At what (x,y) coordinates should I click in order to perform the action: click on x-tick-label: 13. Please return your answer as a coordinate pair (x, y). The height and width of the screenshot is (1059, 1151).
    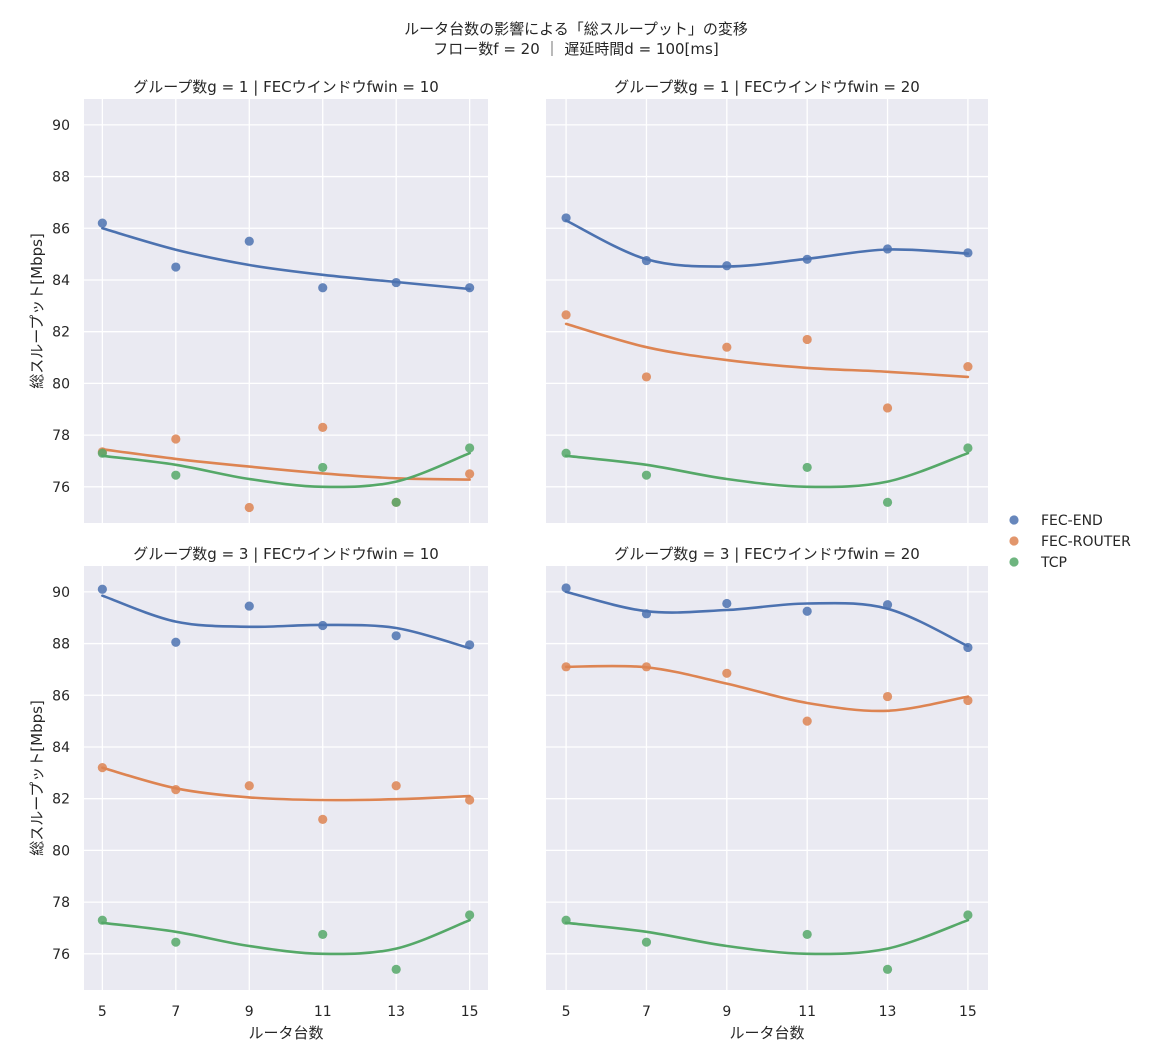
    Looking at the image, I should click on (396, 1012).